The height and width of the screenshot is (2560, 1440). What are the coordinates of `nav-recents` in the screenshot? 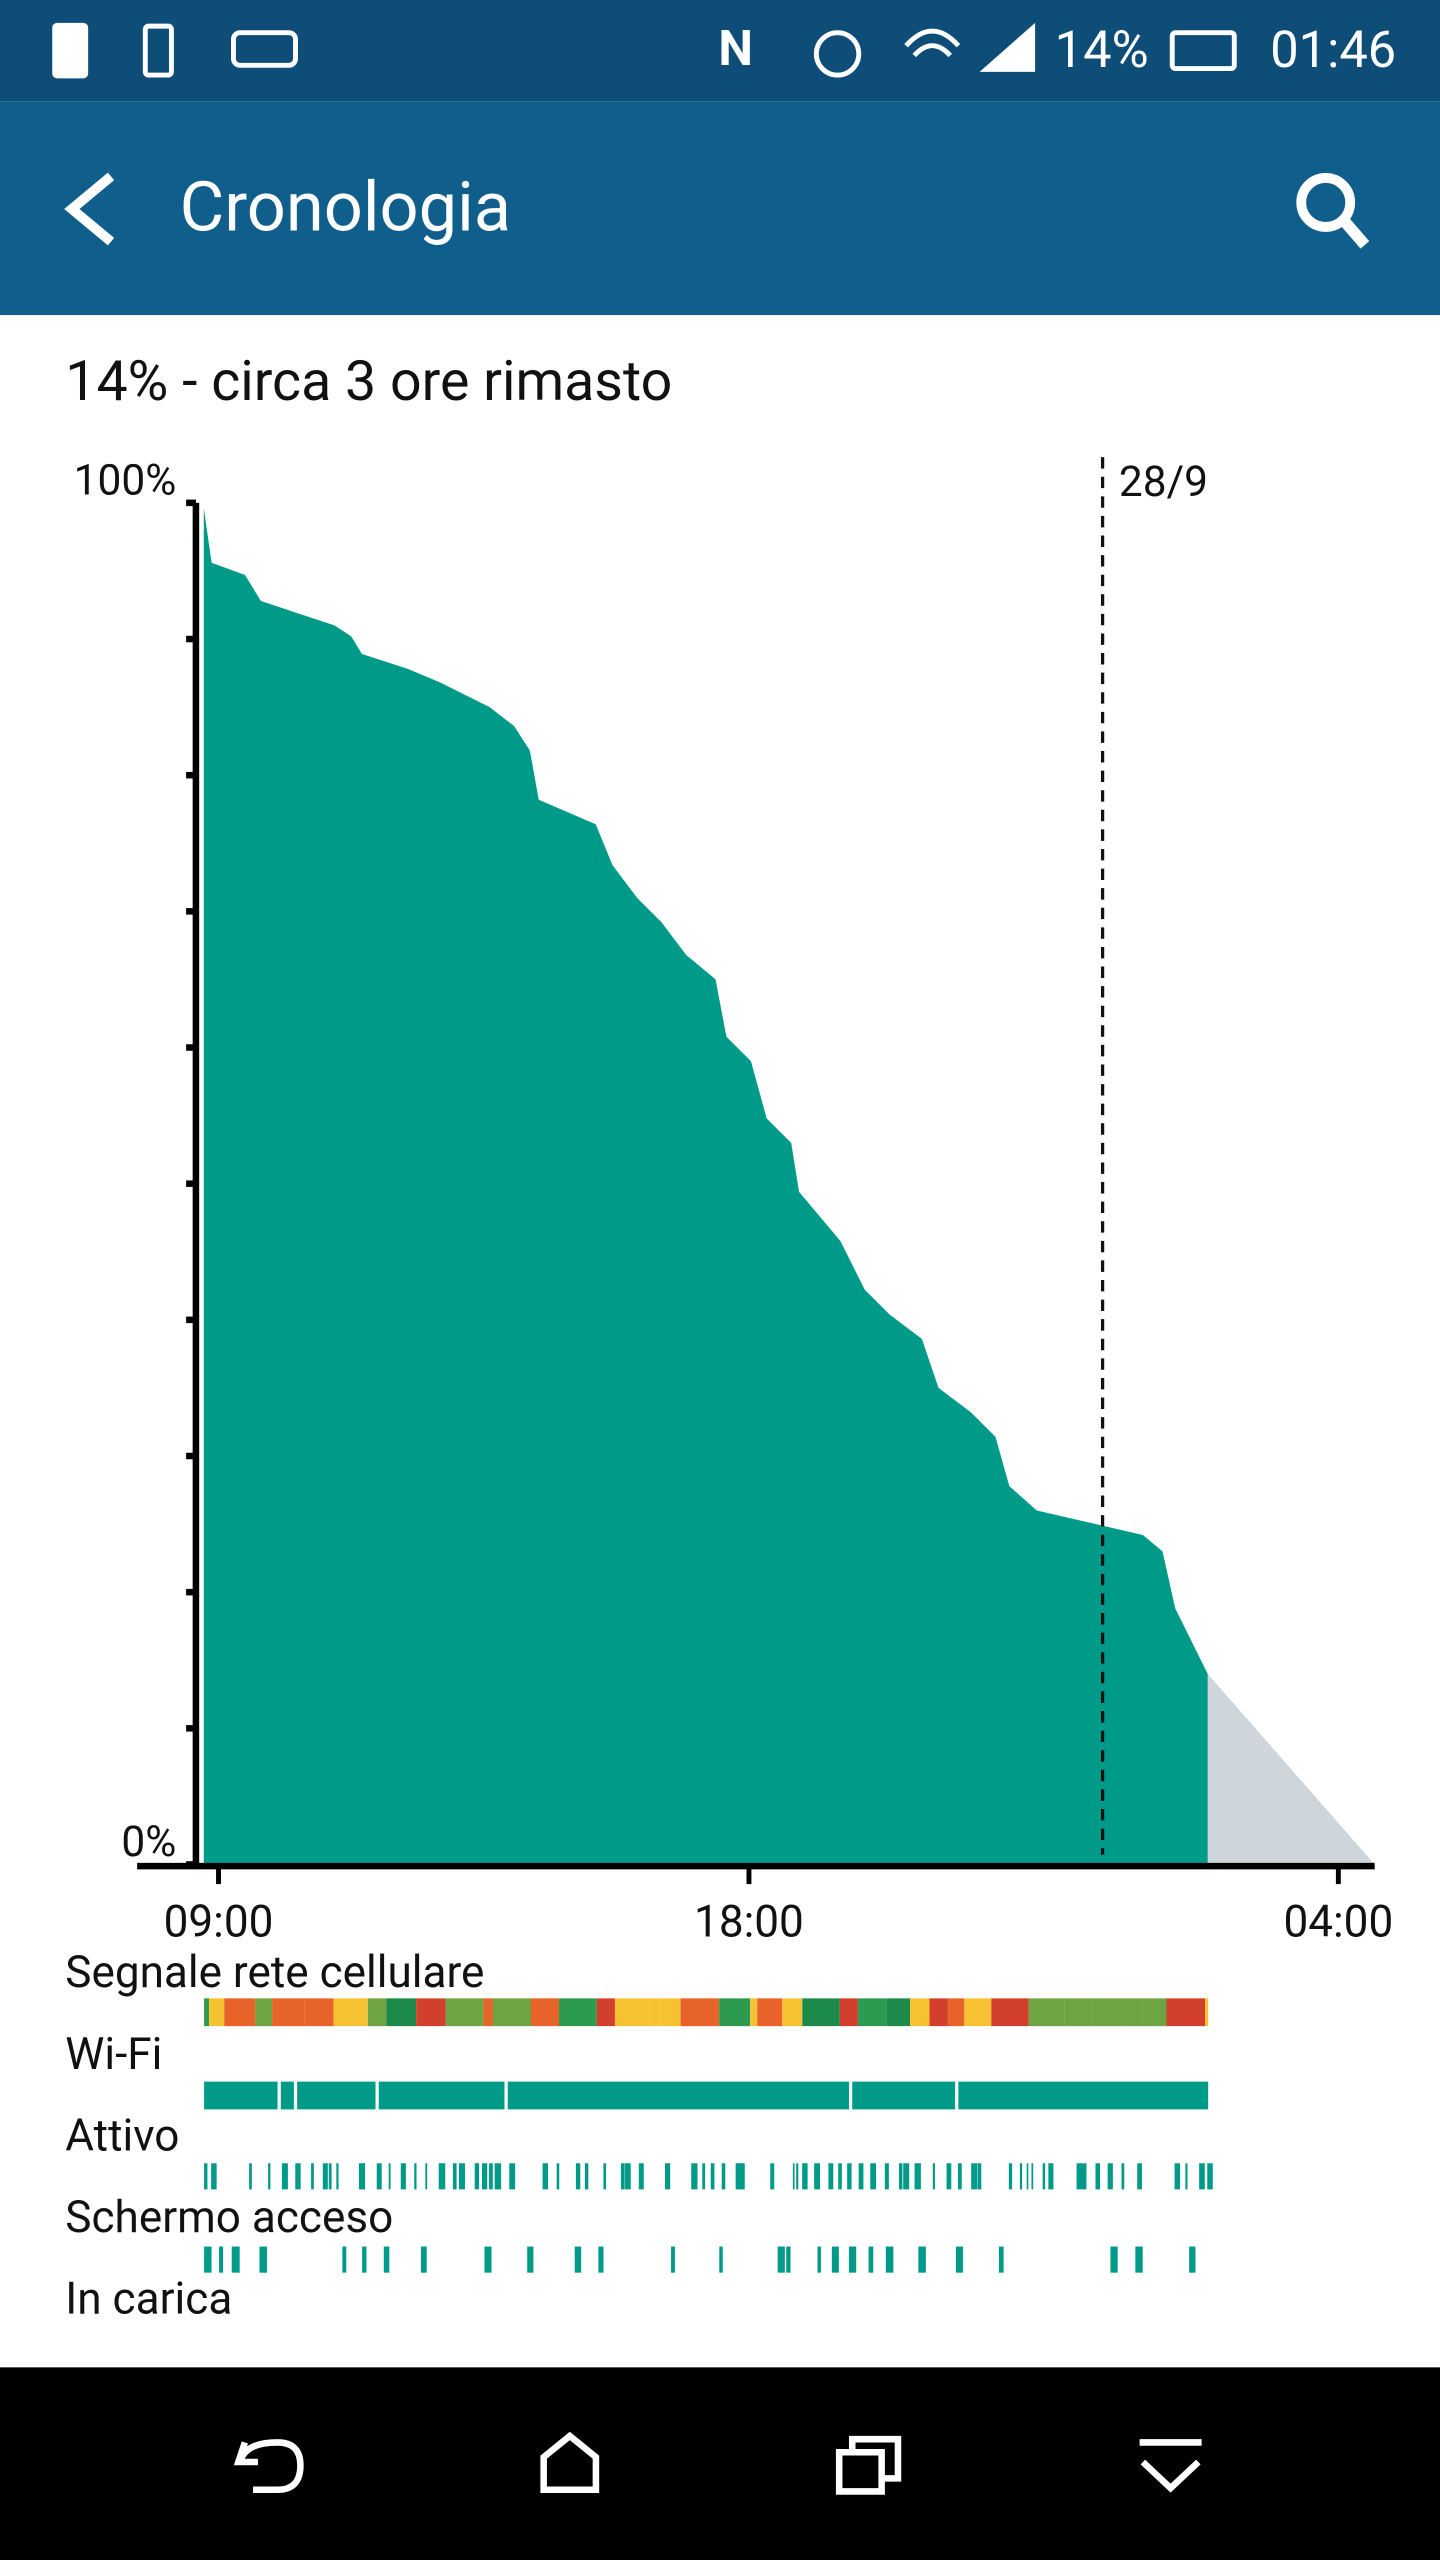 It's located at (868, 2465).